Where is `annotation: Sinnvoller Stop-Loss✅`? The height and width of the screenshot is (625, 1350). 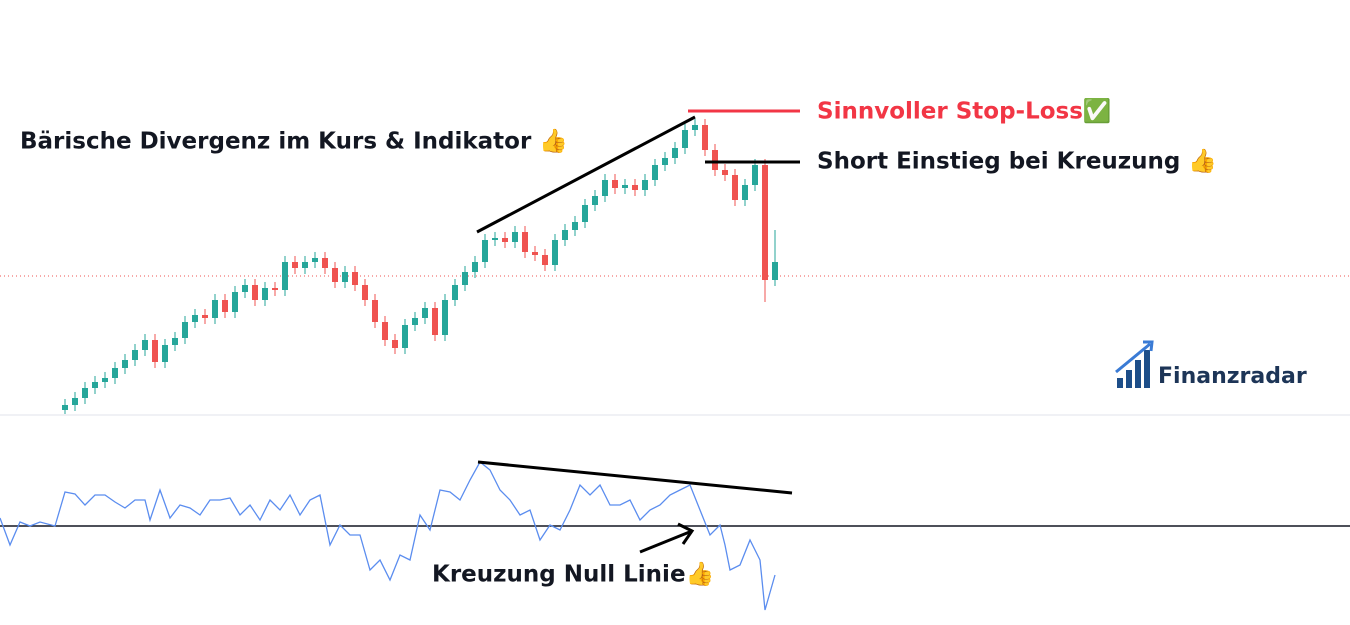 annotation: Sinnvoller Stop-Loss✅ is located at coordinates (964, 111).